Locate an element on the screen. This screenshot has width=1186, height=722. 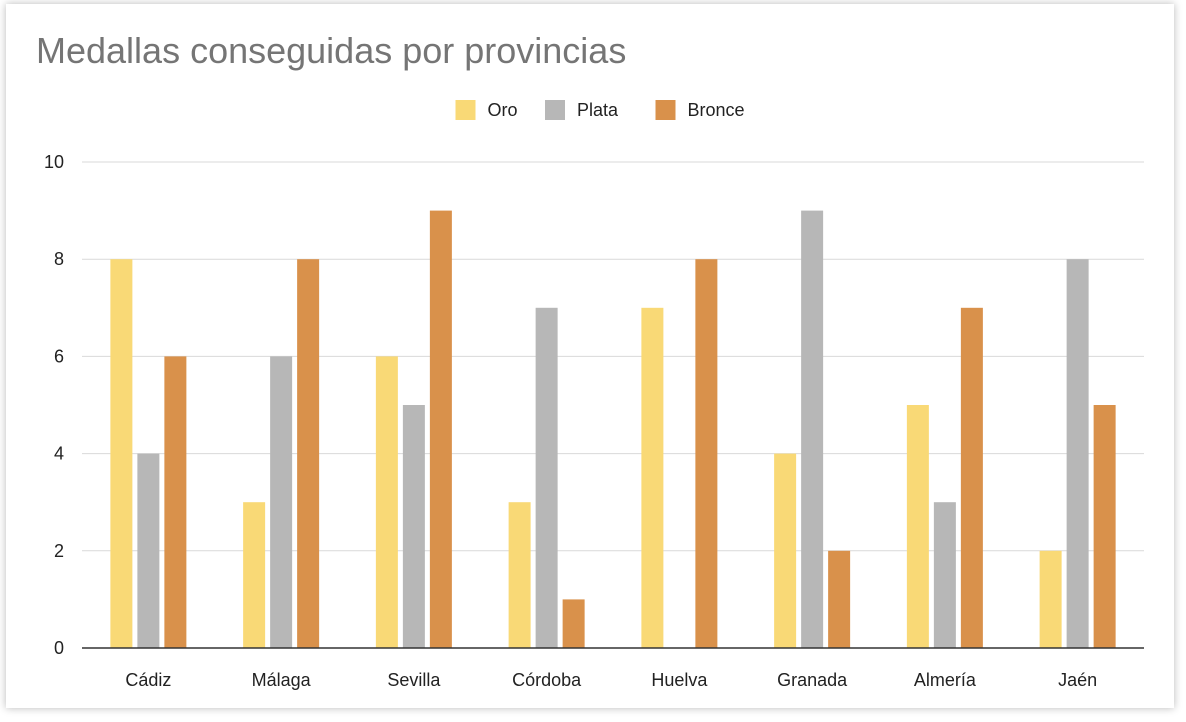
y-tick-label: 8 is located at coordinates (59, 259).